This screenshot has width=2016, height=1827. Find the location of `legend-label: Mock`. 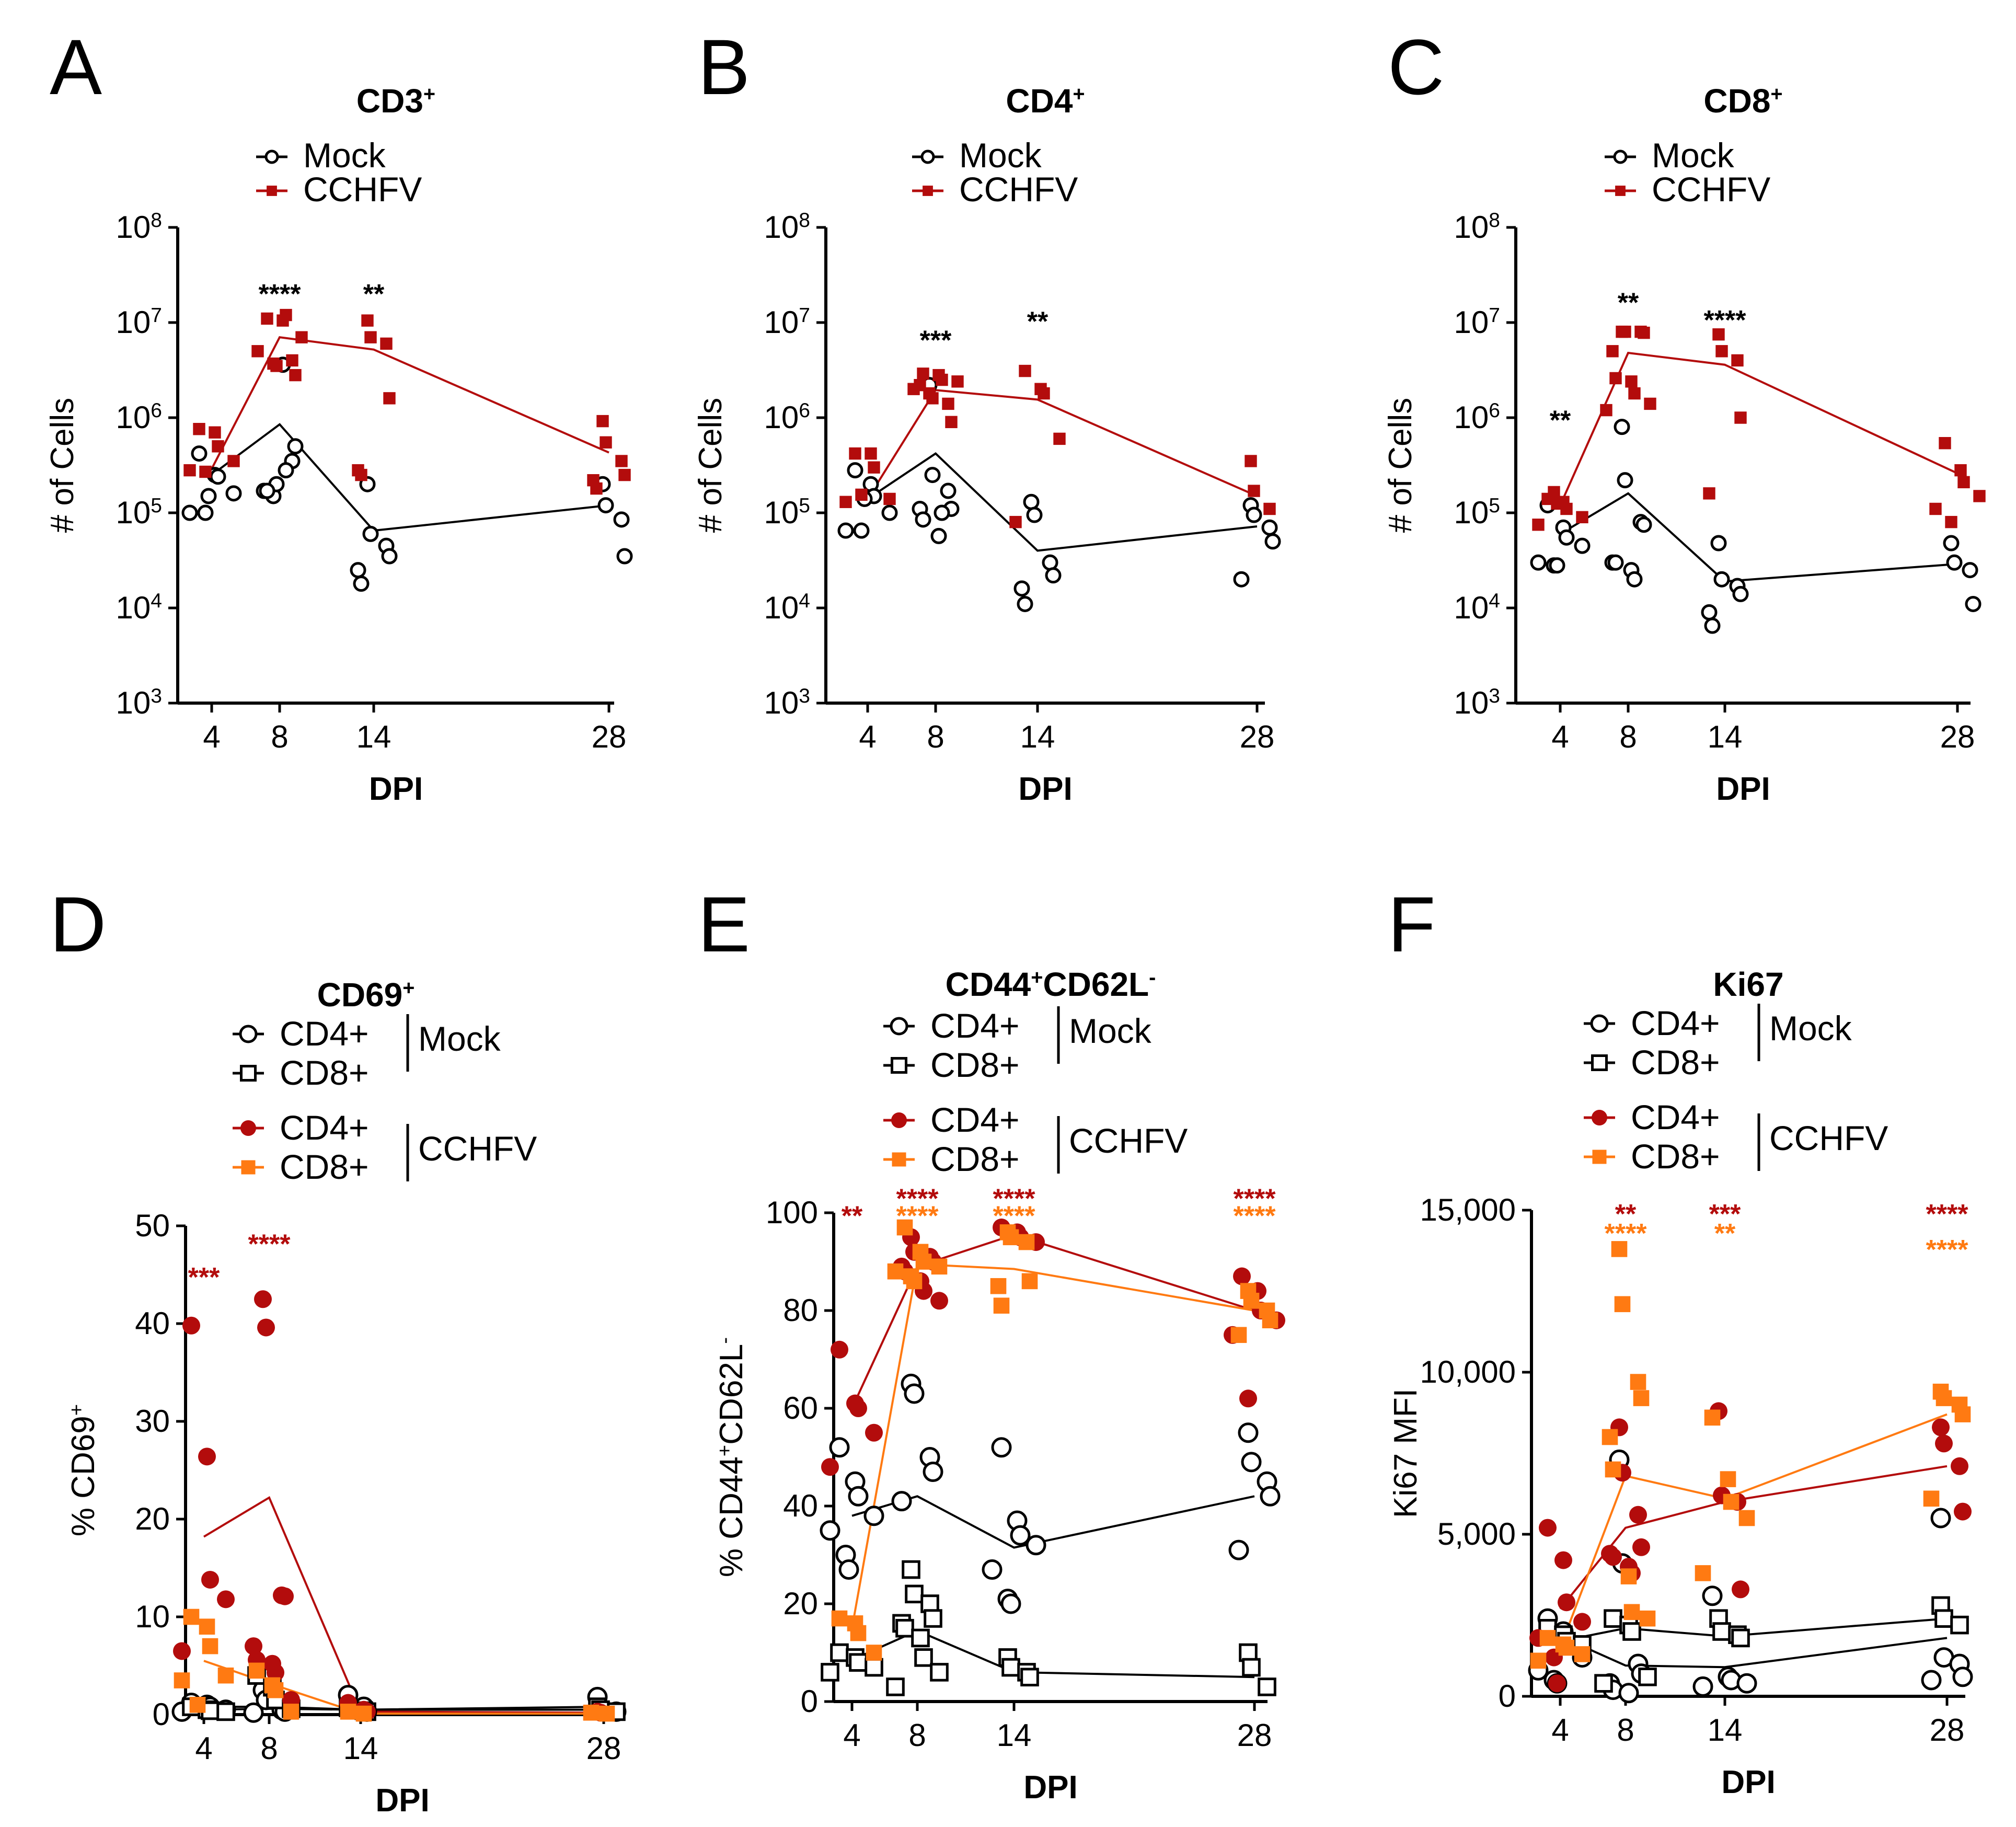

legend-label: Mock is located at coordinates (1000, 155).